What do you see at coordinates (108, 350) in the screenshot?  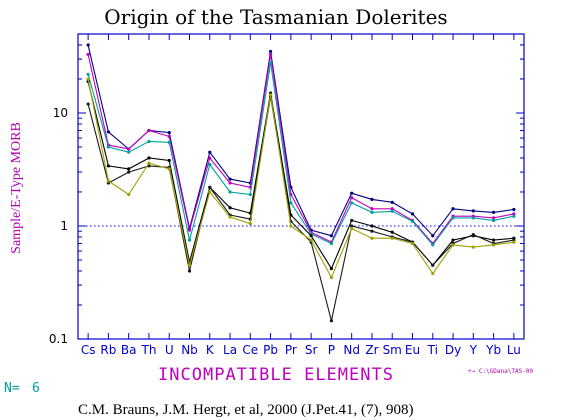 I see `x-tick-label: Rb` at bounding box center [108, 350].